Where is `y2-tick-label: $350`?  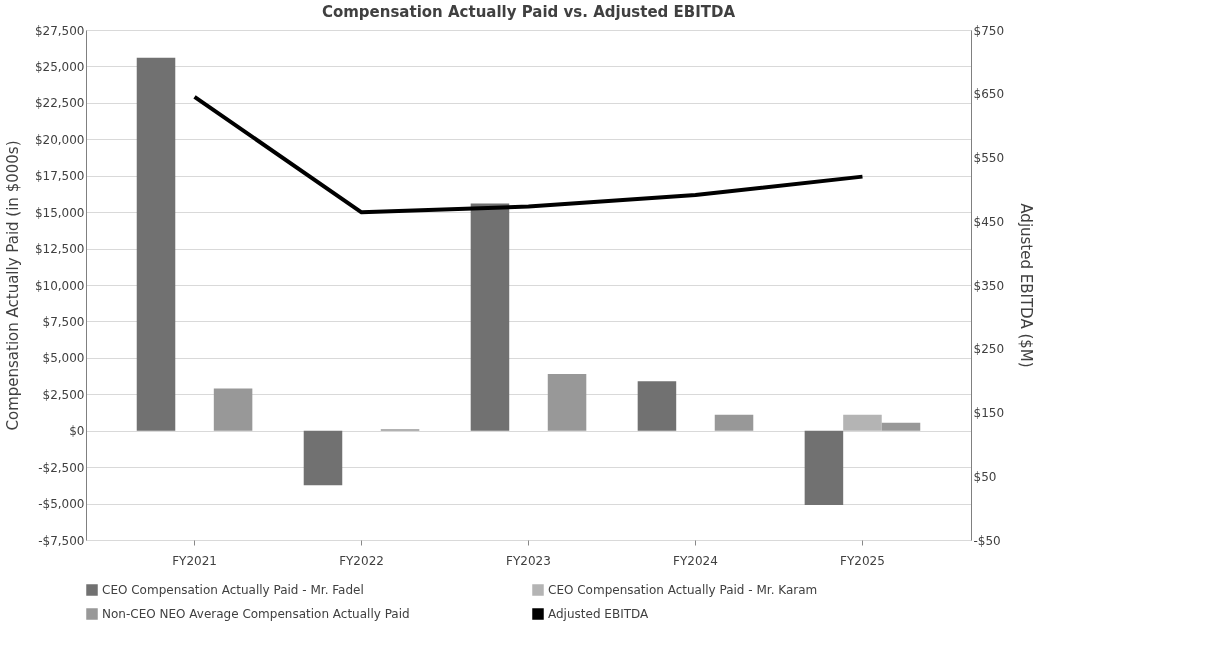
y2-tick-label: $350 is located at coordinates (989, 285).